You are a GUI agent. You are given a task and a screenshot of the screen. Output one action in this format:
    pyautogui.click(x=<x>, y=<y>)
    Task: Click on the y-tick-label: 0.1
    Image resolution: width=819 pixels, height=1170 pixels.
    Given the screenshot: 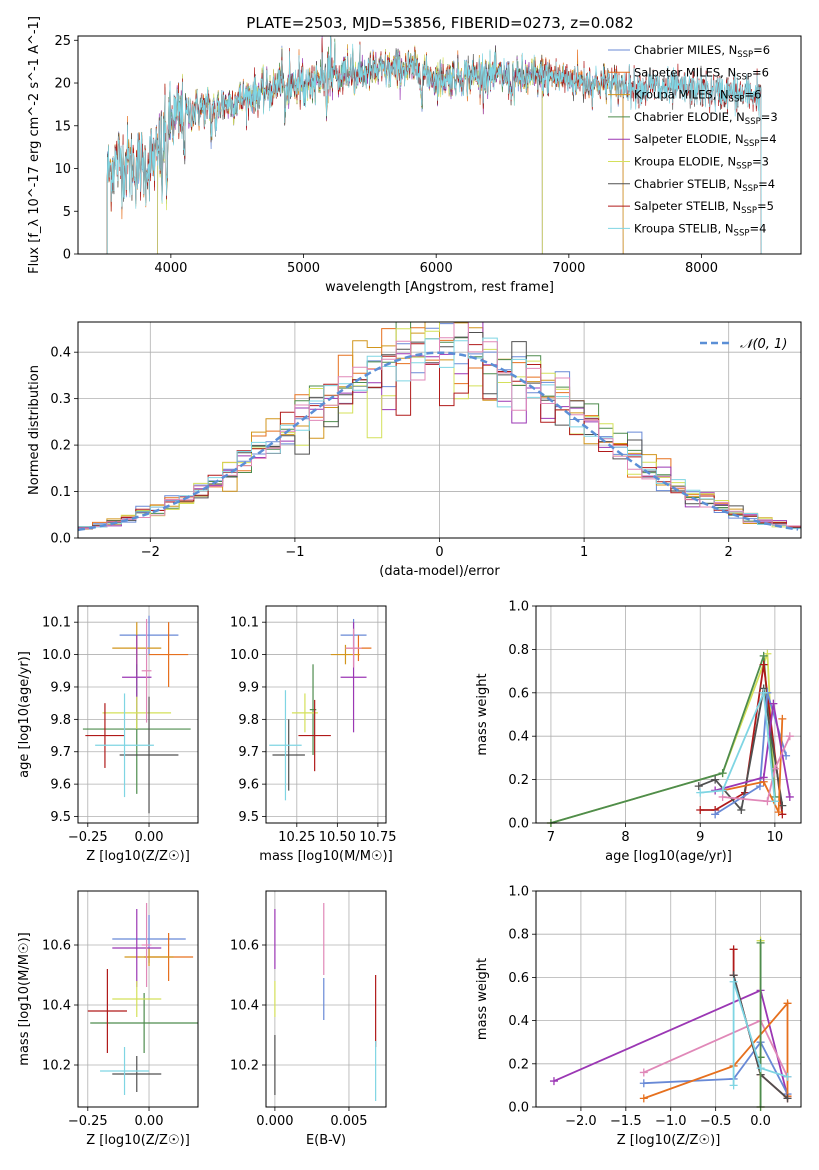 What is the action you would take?
    pyautogui.click(x=60, y=492)
    